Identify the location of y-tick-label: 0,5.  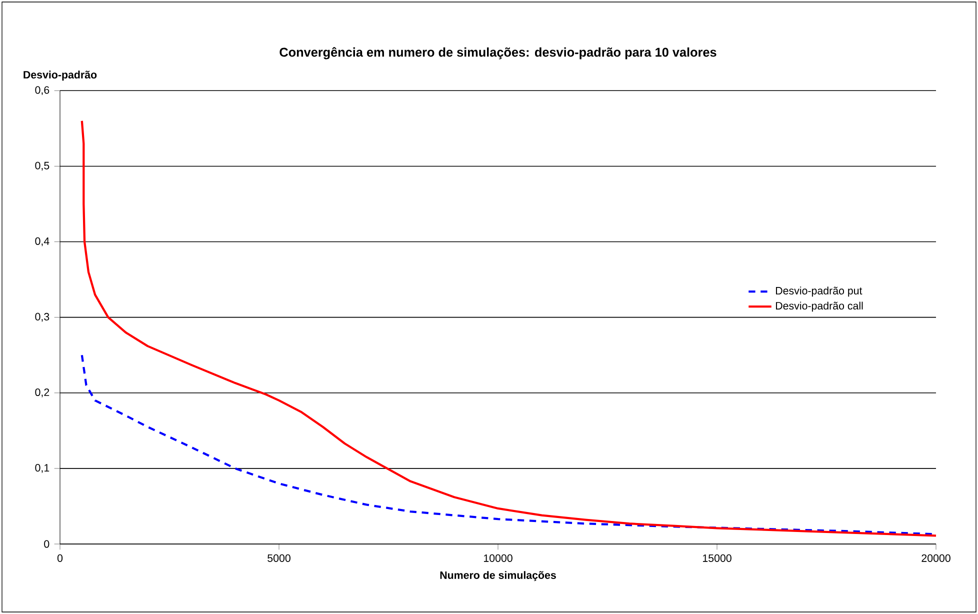
(42, 166).